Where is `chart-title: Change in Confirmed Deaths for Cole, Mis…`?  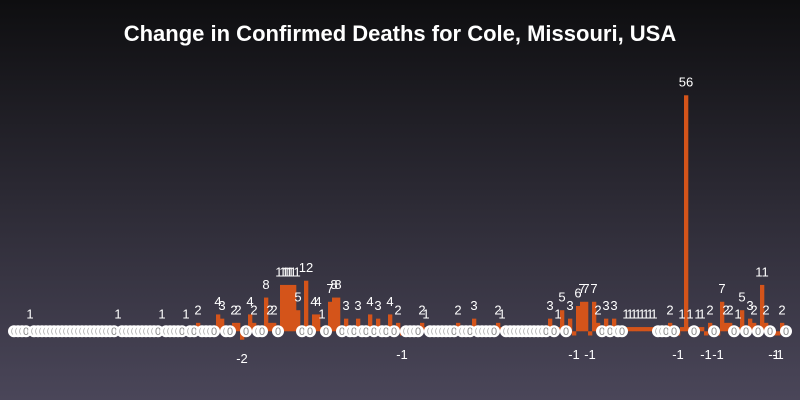
chart-title: Change in Confirmed Deaths for Cole, Mis… is located at coordinates (400, 33).